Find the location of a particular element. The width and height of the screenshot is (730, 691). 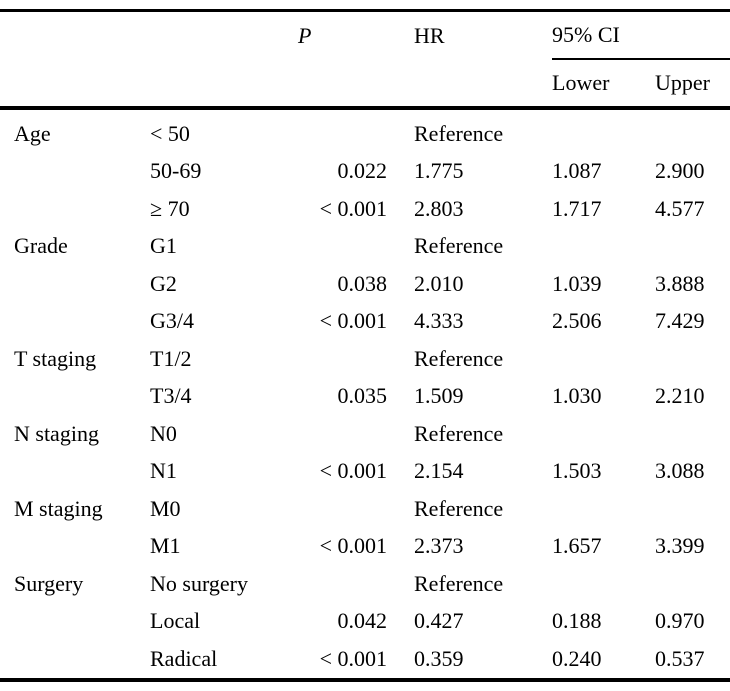

table-row: ≥ 70 < 0.001 2.803 1.717 4.577 is located at coordinates (365, 209).